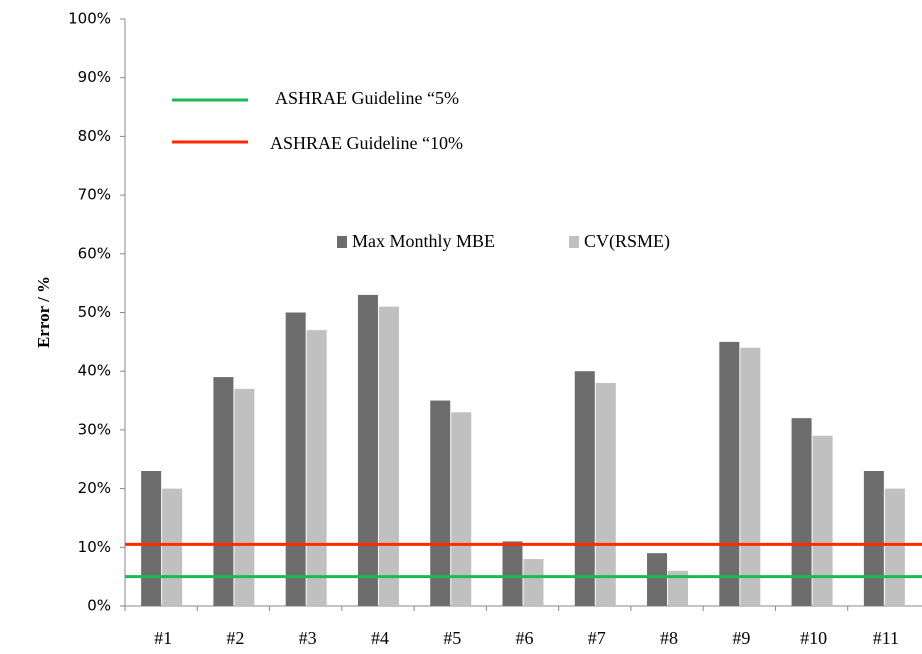  Describe the element at coordinates (43, 312) in the screenshot. I see `y-axis-label: Error / %` at that location.